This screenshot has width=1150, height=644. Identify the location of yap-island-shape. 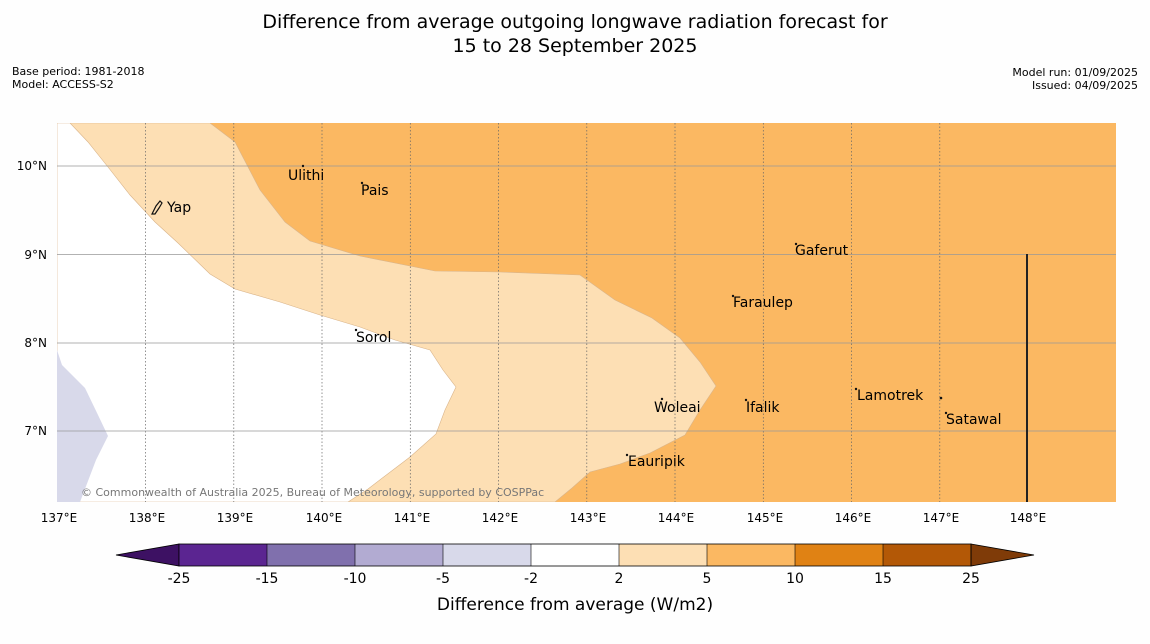
(157, 207).